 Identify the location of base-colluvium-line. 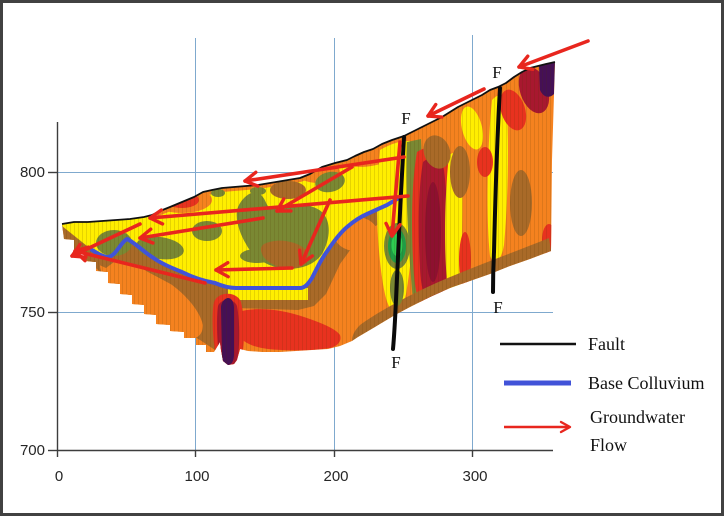
(246, 242).